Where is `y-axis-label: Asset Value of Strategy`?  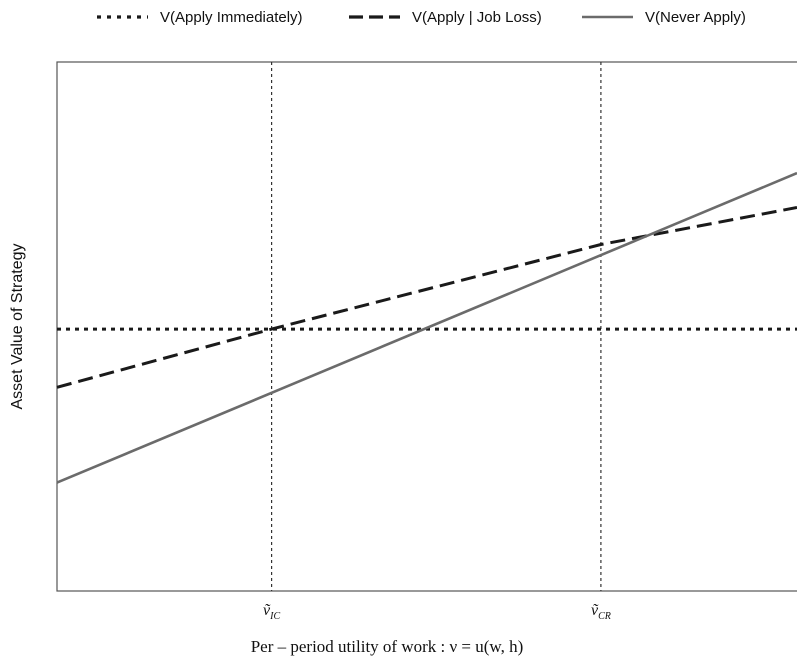
y-axis-label: Asset Value of Strategy is located at coordinates (17, 326).